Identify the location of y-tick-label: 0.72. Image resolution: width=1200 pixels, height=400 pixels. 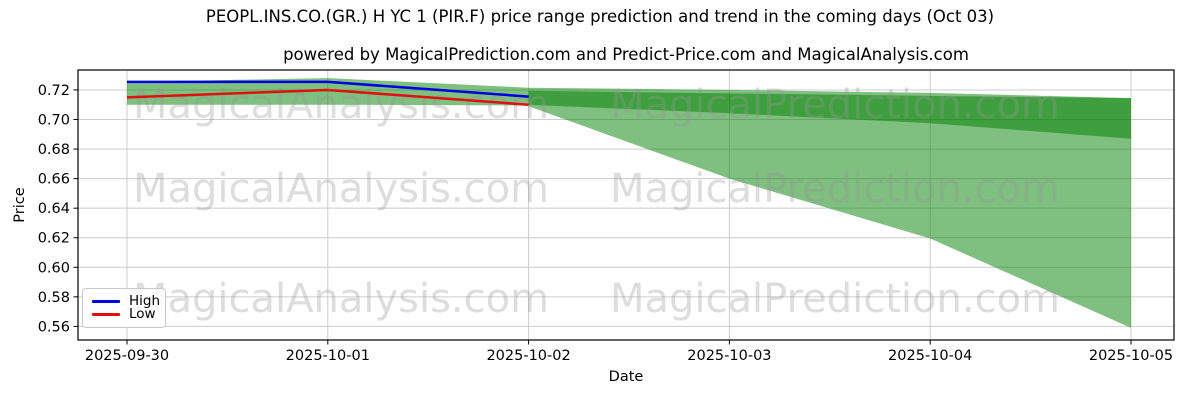
(54, 91).